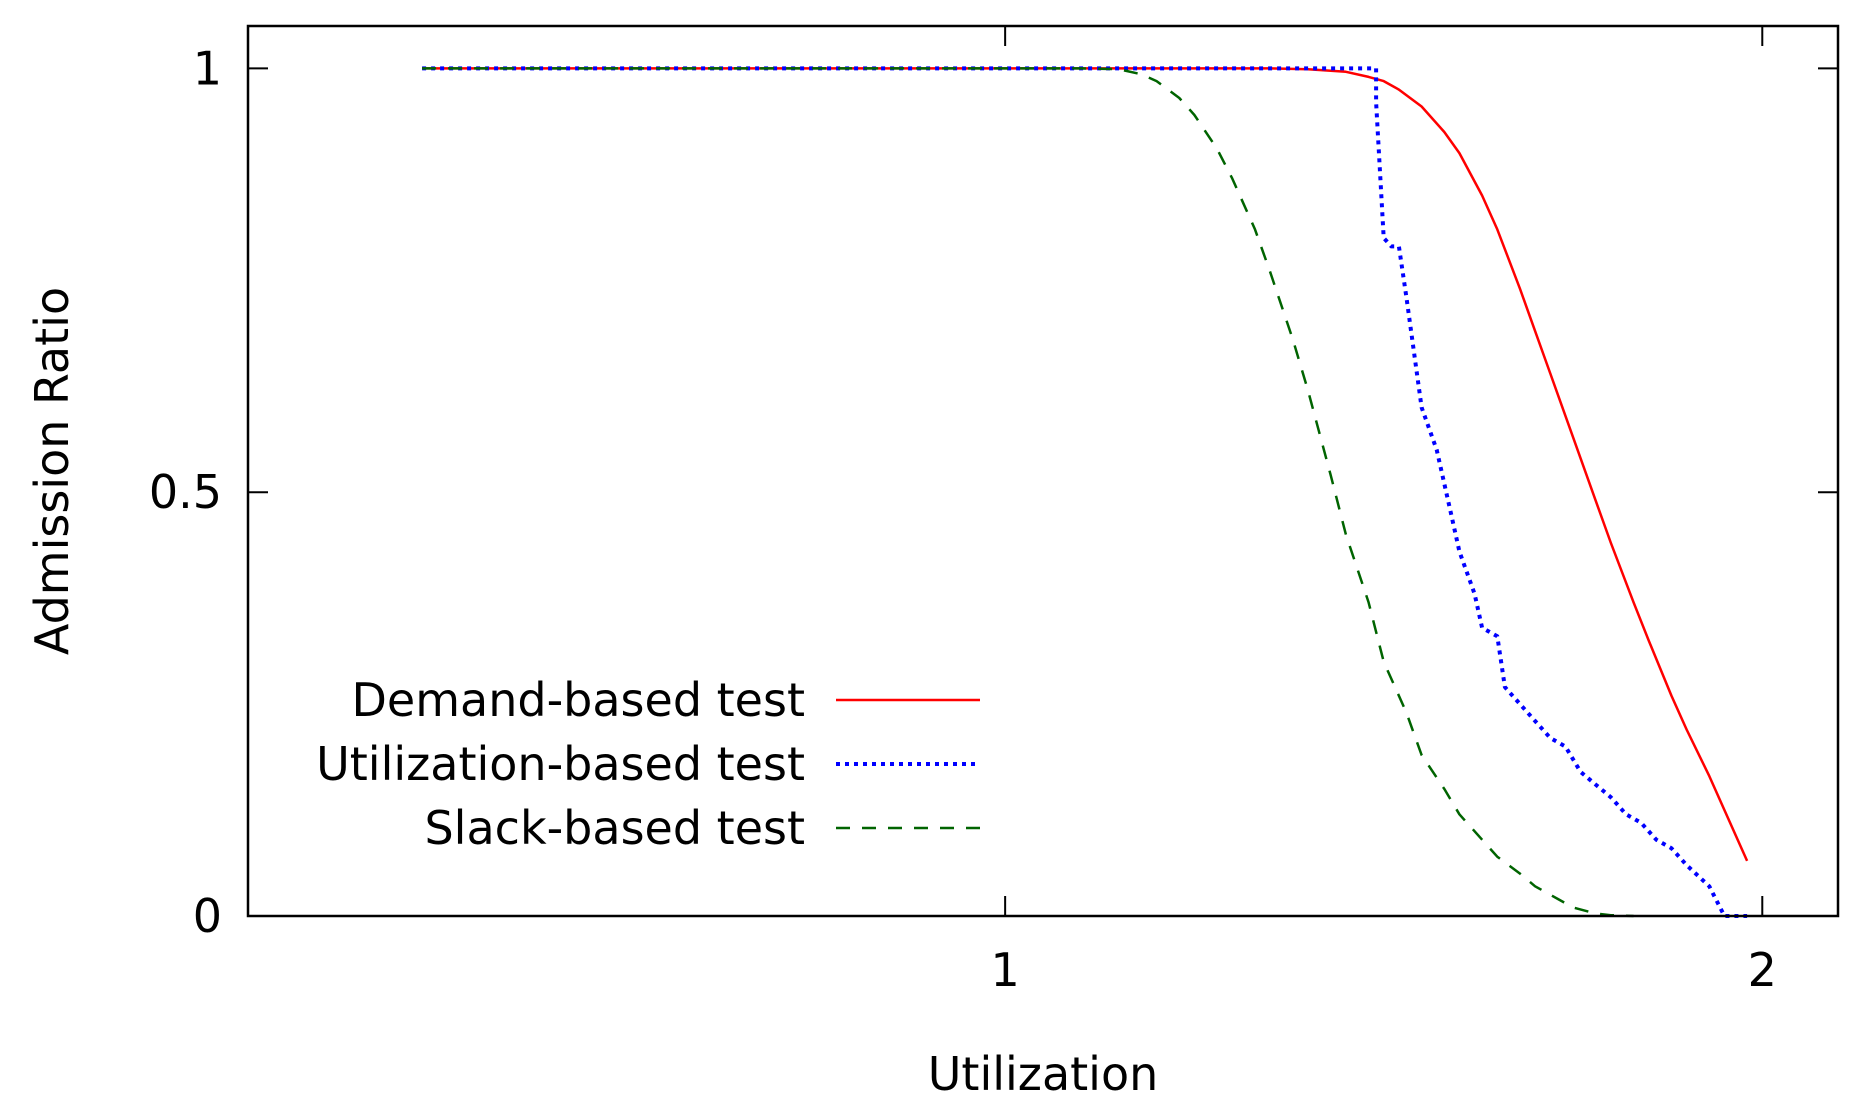 This screenshot has width=1860, height=1112. Describe the element at coordinates (207, 916) in the screenshot. I see `y-tick-label: 0` at that location.